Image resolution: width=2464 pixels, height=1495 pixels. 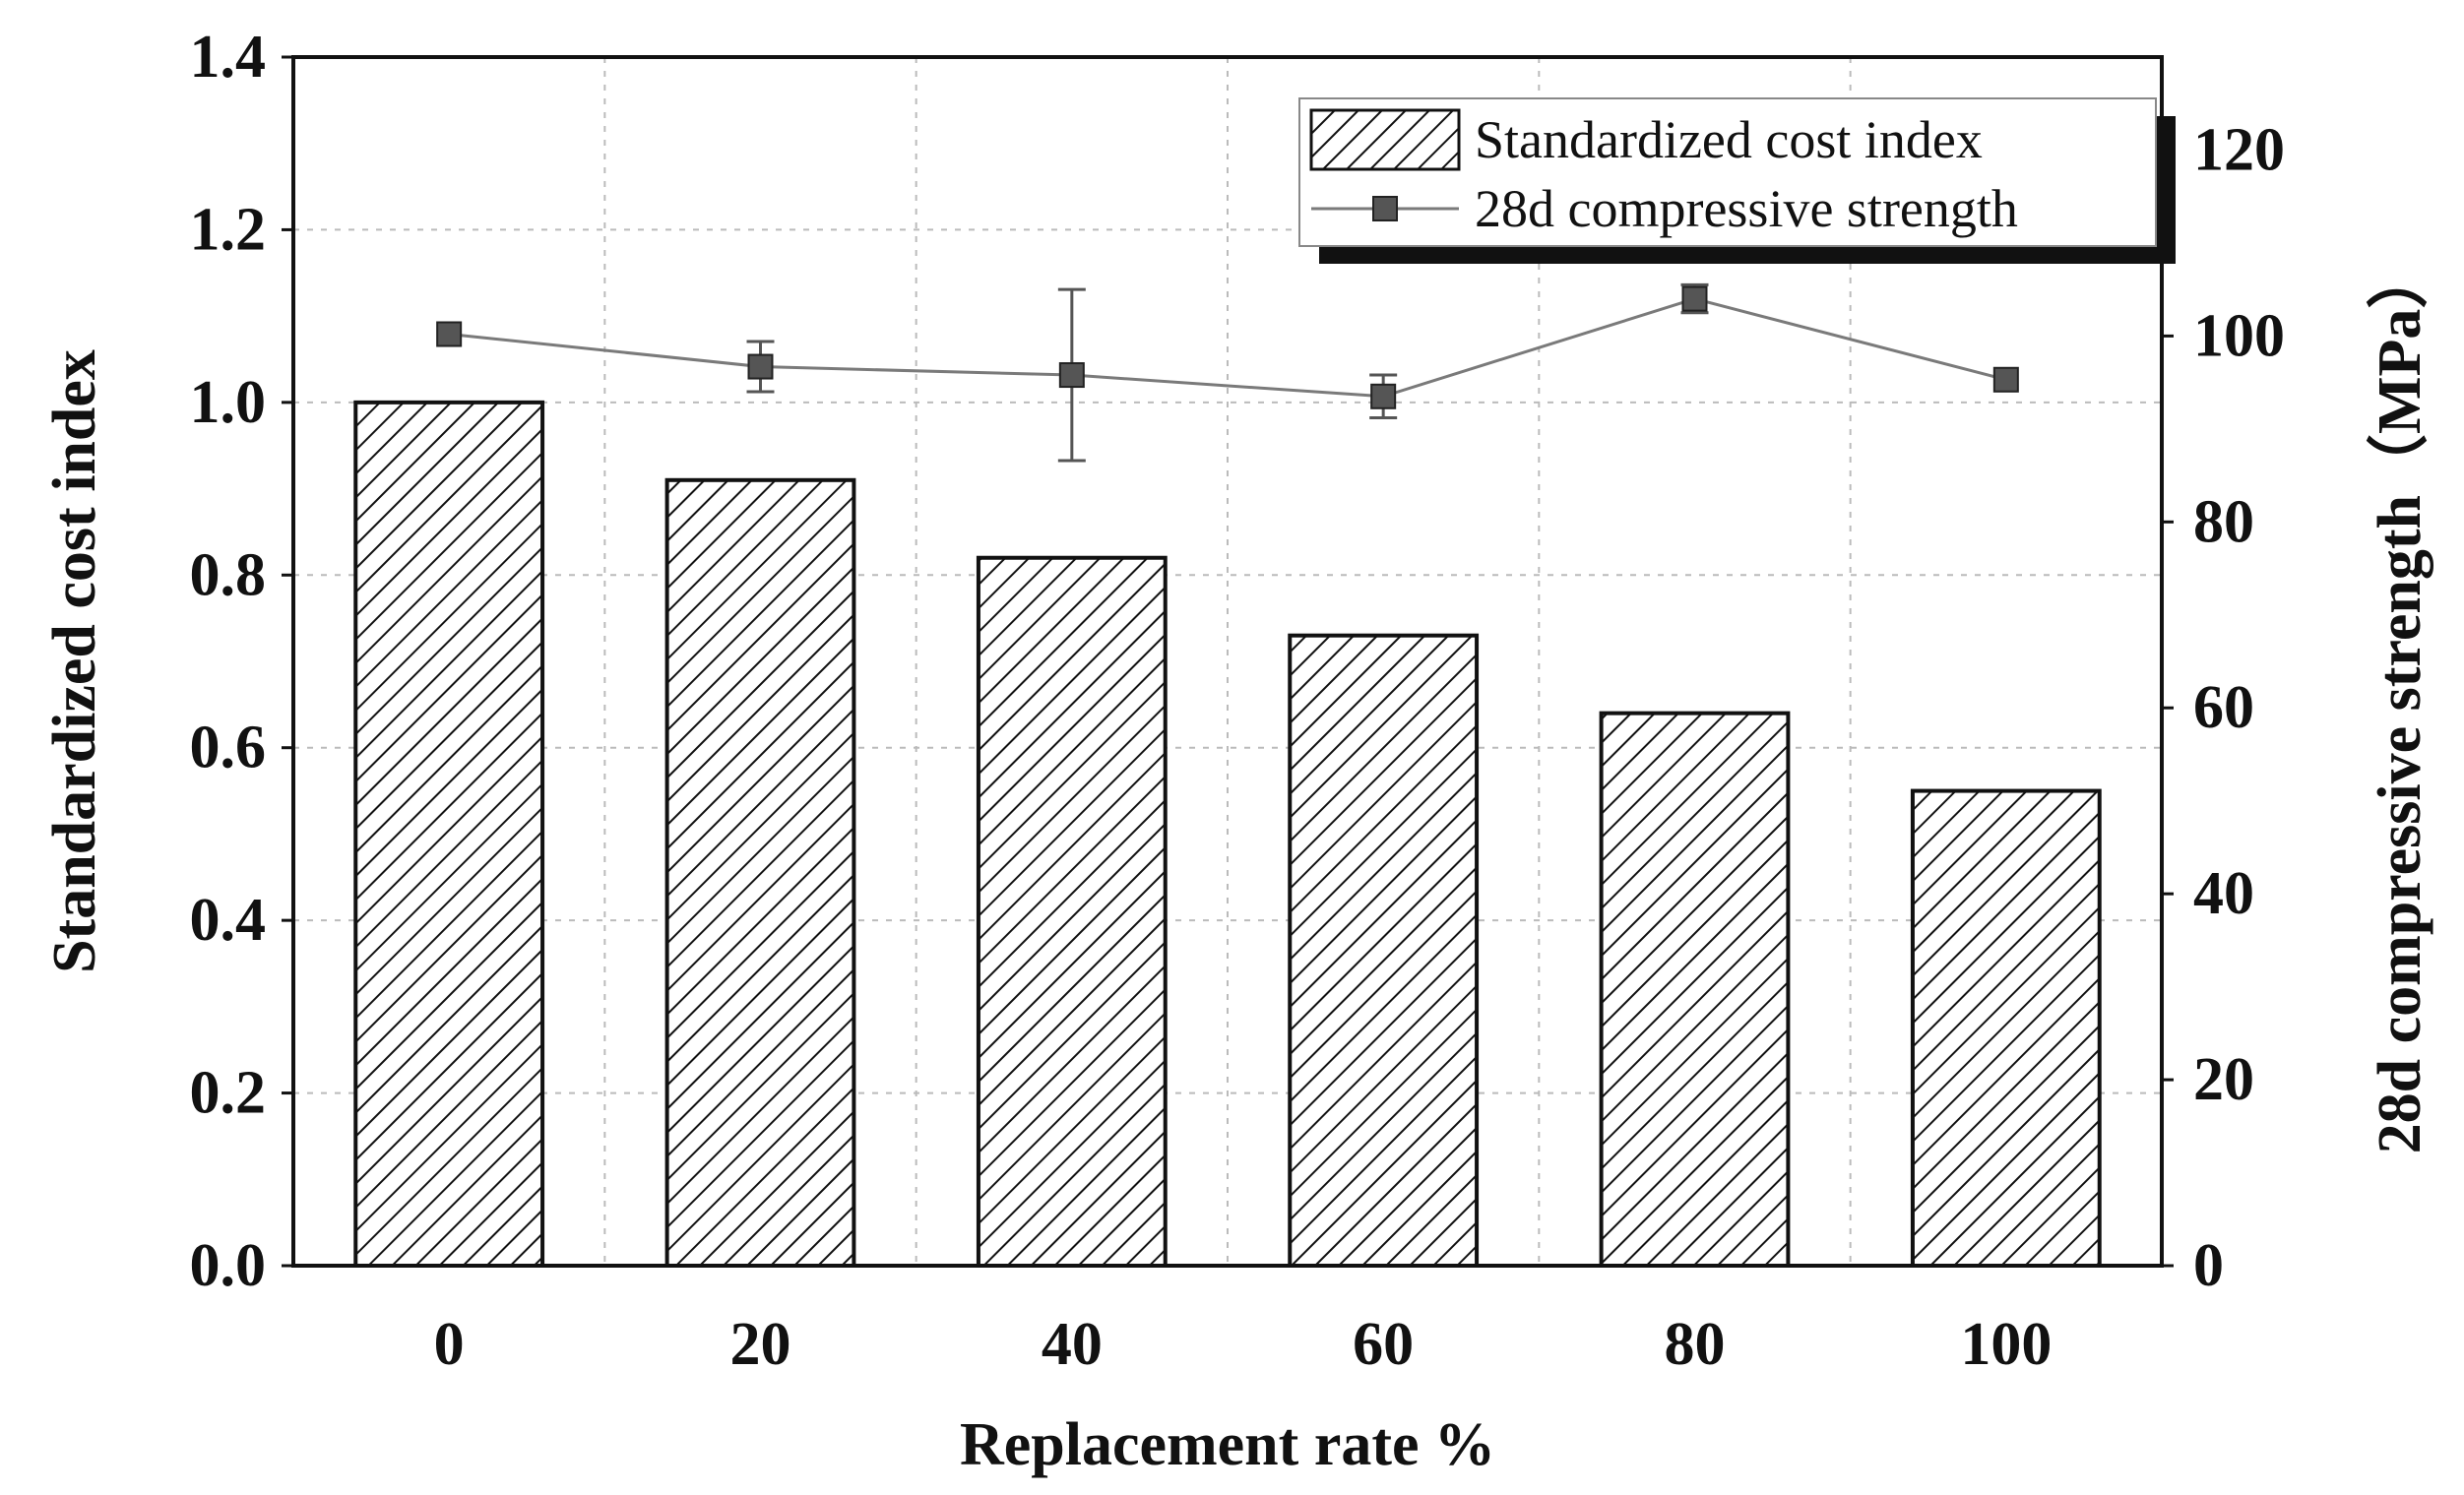 I want to click on left-axis-title: Standardized cost index, so click(x=74, y=661).